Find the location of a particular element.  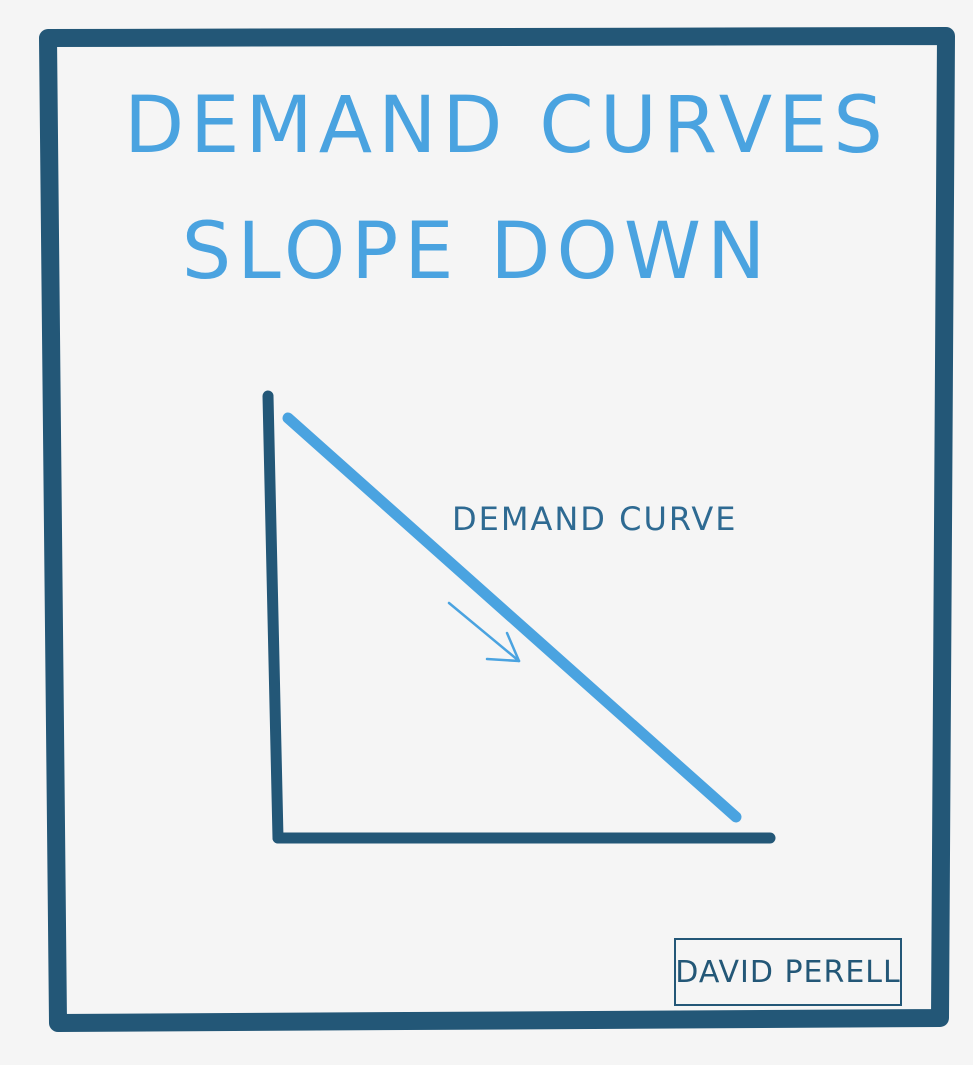

signature-box: DAVID PERELL is located at coordinates (788, 972).